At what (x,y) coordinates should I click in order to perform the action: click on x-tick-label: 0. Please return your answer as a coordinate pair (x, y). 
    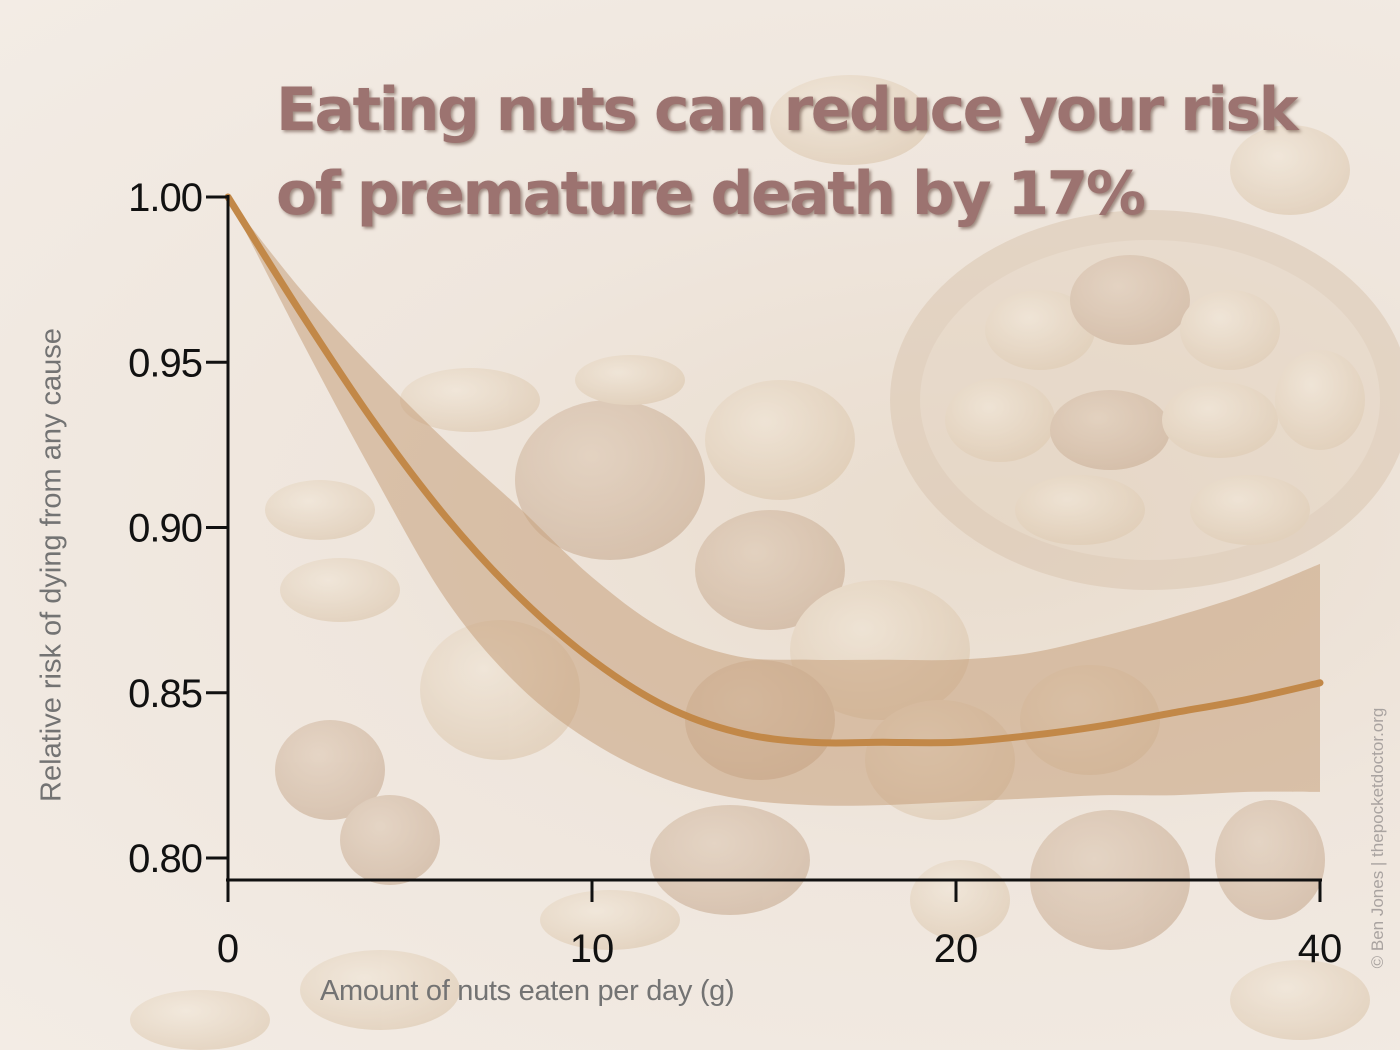
    Looking at the image, I should click on (228, 949).